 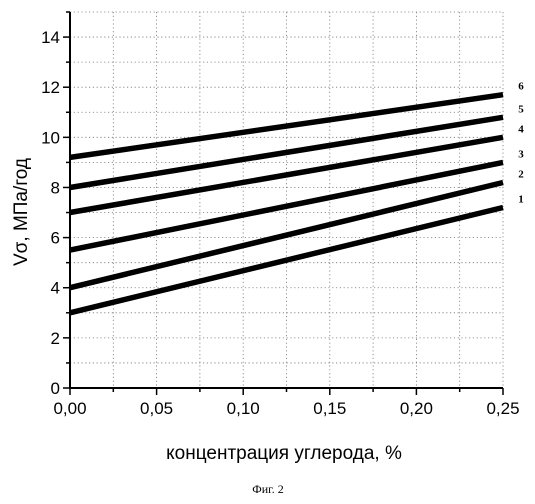 I want to click on series-labels: 1 2 3 4 5 6, so click(x=521, y=143).